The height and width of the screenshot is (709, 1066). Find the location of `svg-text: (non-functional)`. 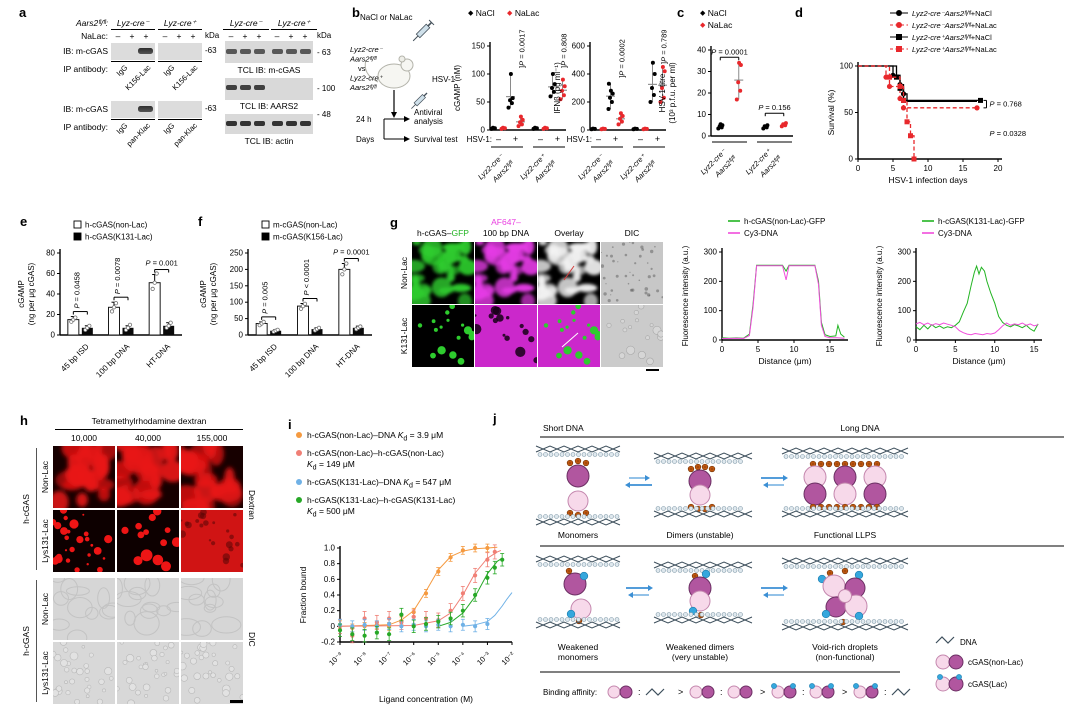

svg-text: (non-functional) is located at coordinates (844, 657).